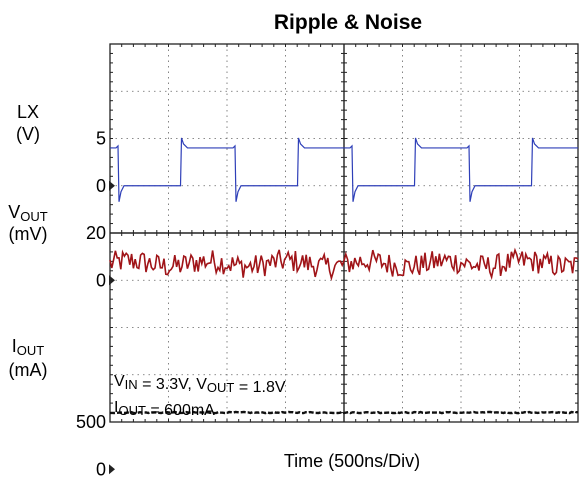  Describe the element at coordinates (344, 169) in the screenshot. I see `trace-lx` at that location.